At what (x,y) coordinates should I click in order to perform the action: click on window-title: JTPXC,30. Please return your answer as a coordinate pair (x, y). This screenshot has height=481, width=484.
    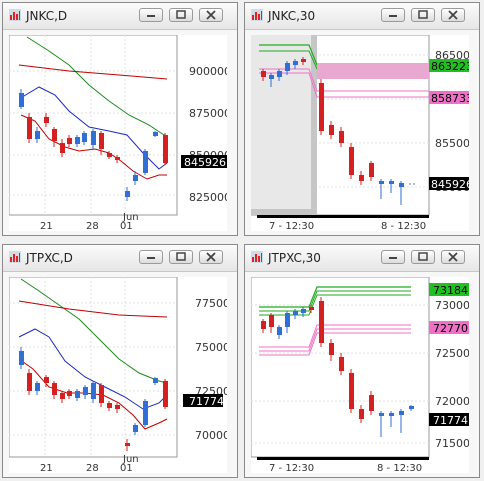
    Looking at the image, I should click on (294, 258).